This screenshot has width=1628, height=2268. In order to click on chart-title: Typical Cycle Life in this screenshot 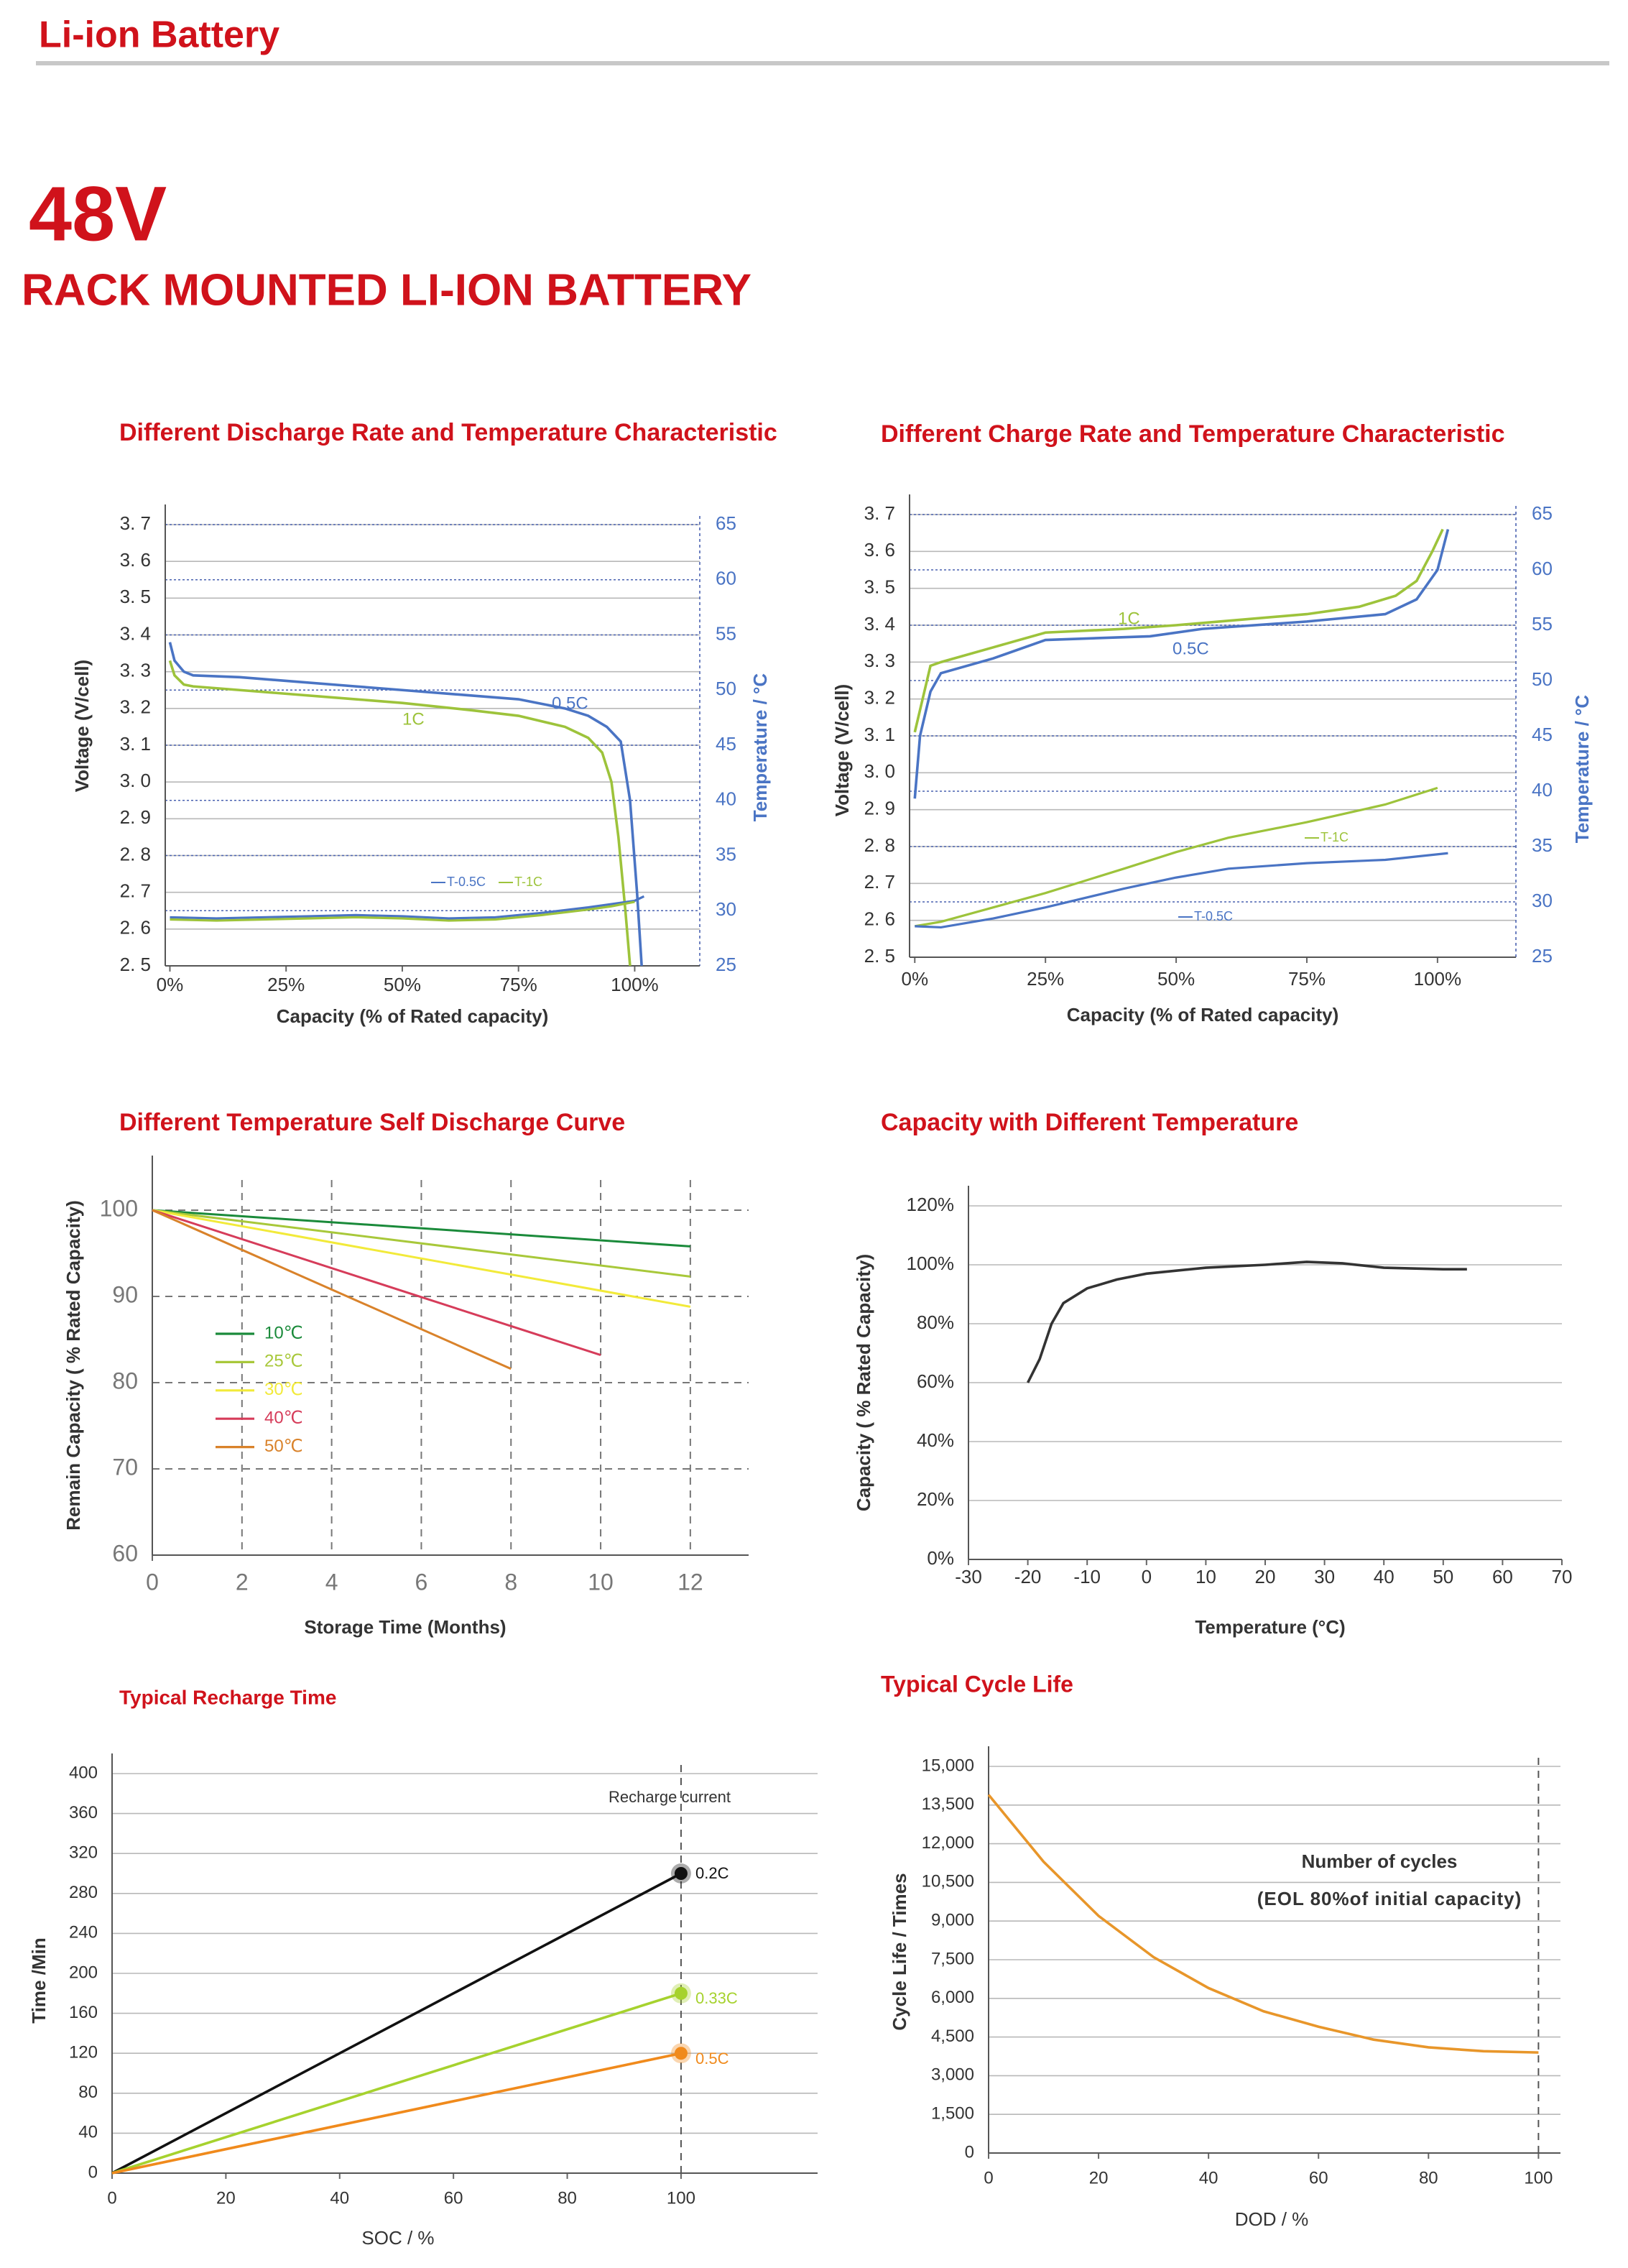, I will do `click(977, 1684)`.